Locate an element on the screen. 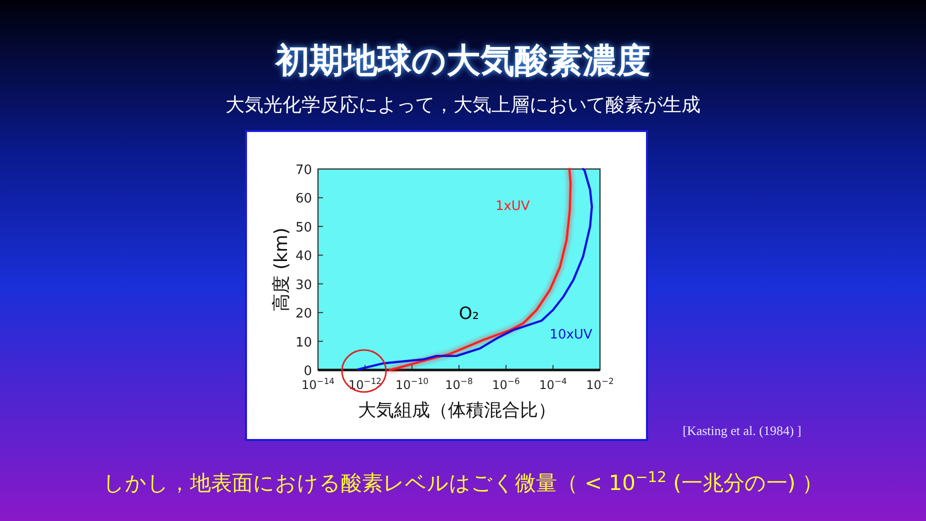 This screenshot has width=926, height=521. y-tick-label: 10 is located at coordinates (303, 342).